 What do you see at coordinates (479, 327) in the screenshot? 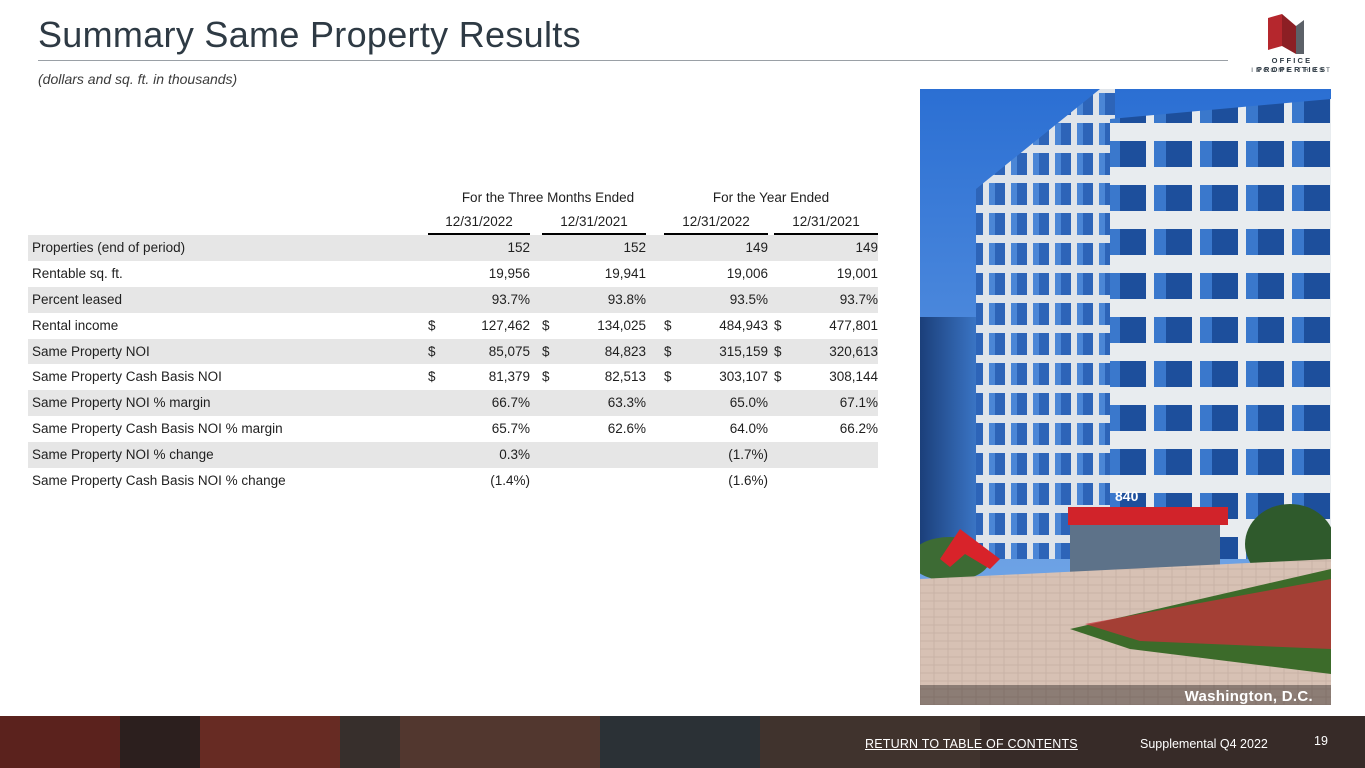
I see `table-cell: $127,462` at bounding box center [479, 327].